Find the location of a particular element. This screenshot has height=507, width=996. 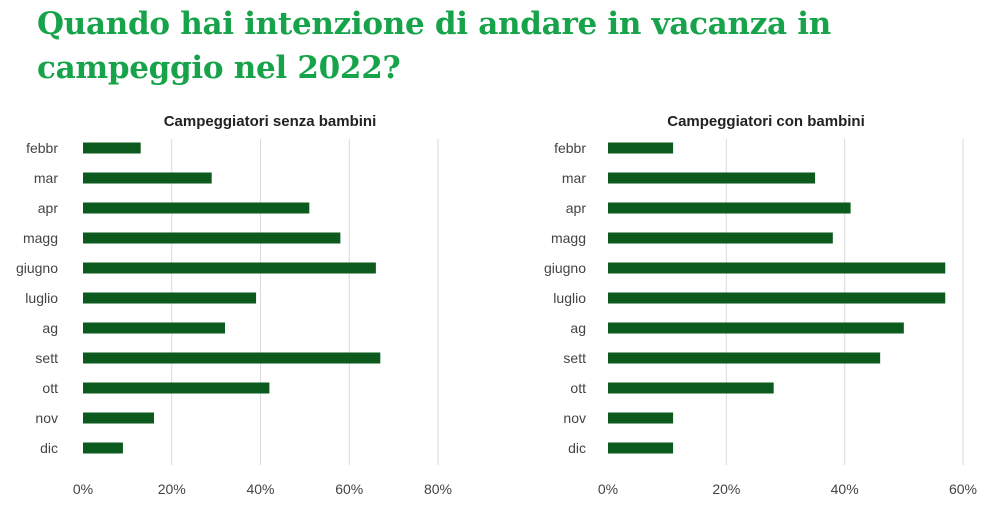

chart1-bar-mar is located at coordinates (147, 178).